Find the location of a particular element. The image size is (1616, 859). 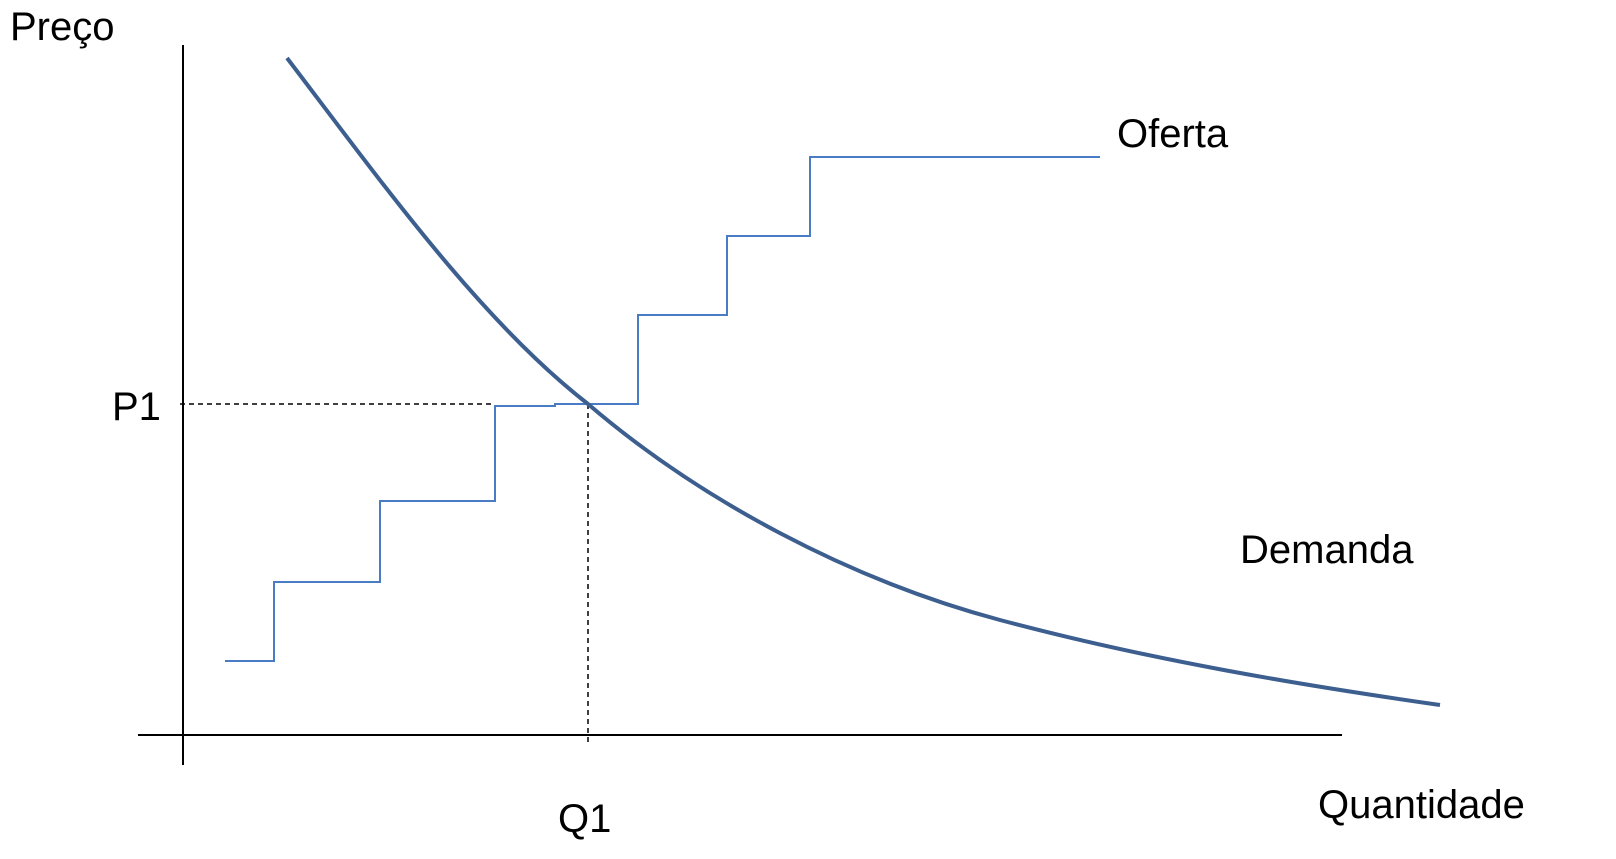

price-label: P1 is located at coordinates (136, 407).